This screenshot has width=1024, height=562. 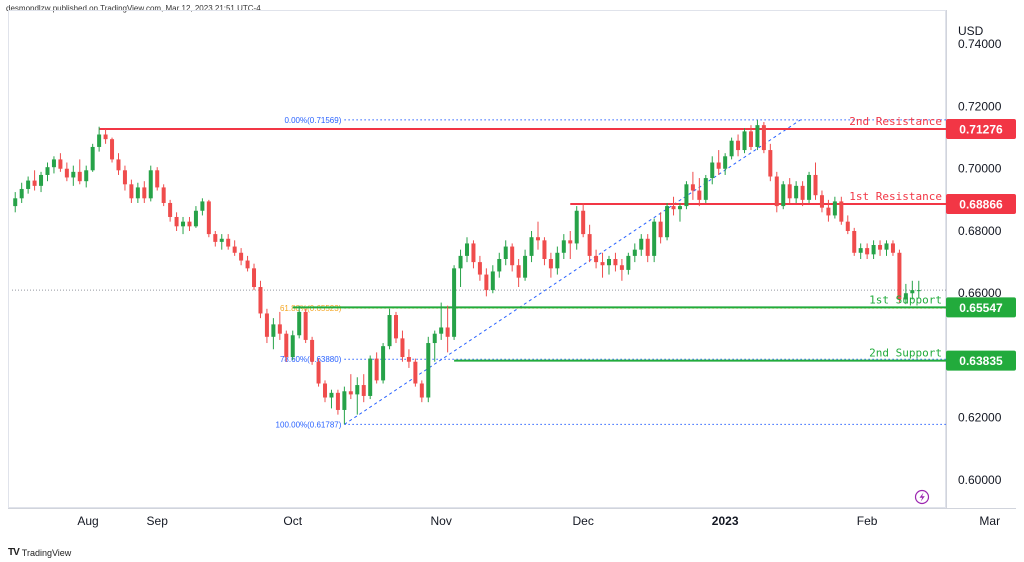 I want to click on x-tick-label: Dec, so click(x=582, y=521).